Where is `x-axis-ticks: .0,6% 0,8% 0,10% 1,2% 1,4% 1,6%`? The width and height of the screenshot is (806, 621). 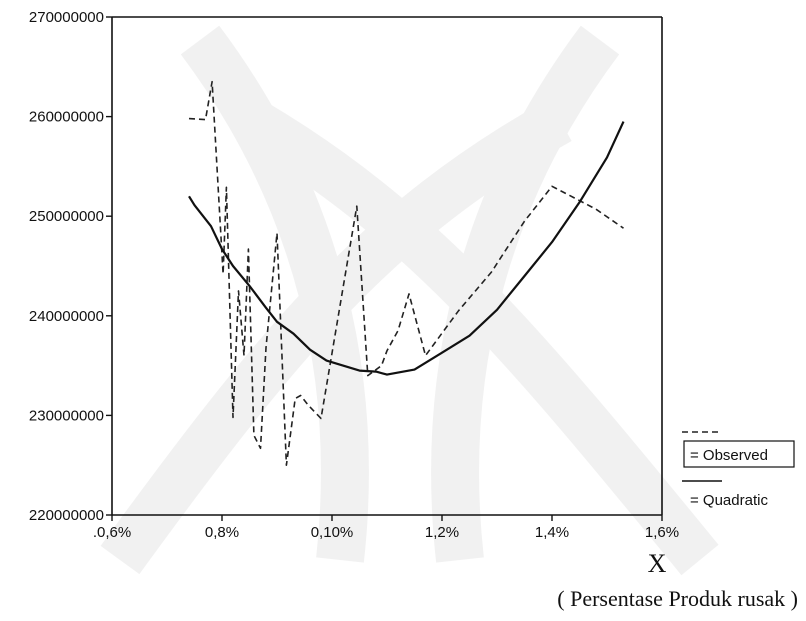
x-axis-ticks: .0,6% 0,8% 0,10% 1,2% 1,4% 1,6% is located at coordinates (386, 528).